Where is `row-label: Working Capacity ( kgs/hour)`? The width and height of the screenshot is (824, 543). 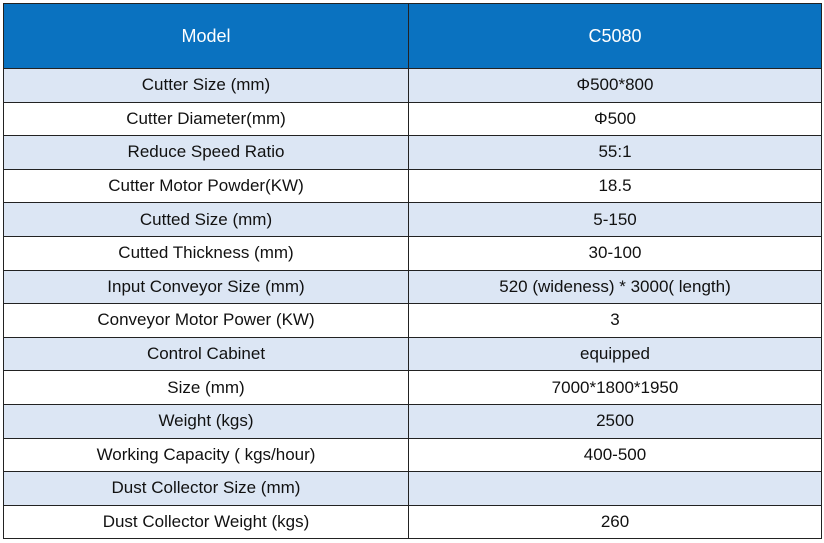 row-label: Working Capacity ( kgs/hour) is located at coordinates (206, 455).